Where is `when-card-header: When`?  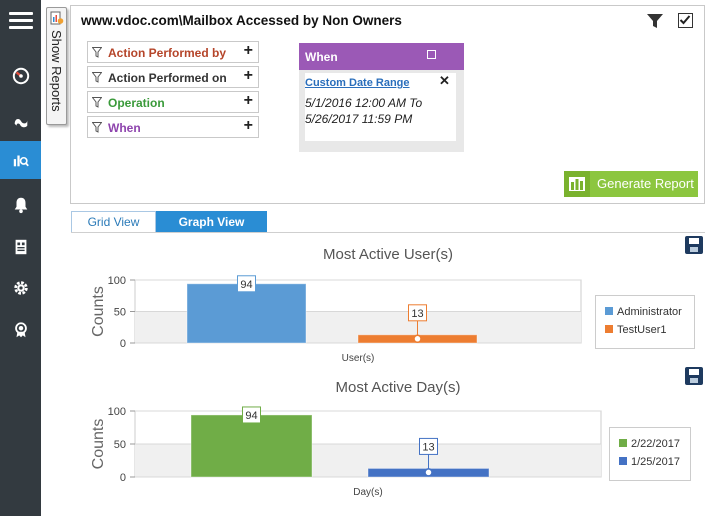 when-card-header: When is located at coordinates (381, 56).